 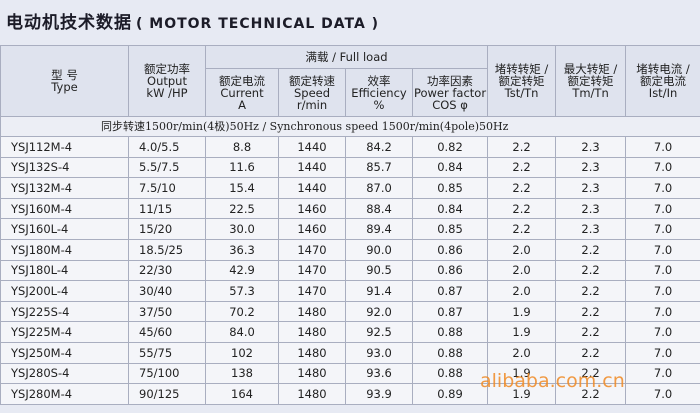 I want to click on cell: 0.82, so click(x=450, y=147).